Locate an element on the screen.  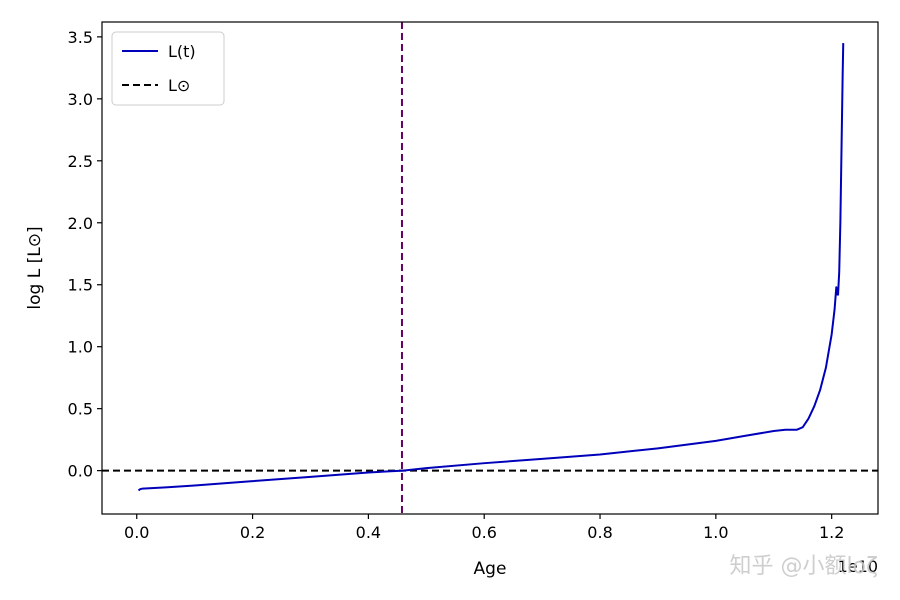
legend-label: L(t) is located at coordinates (182, 51).